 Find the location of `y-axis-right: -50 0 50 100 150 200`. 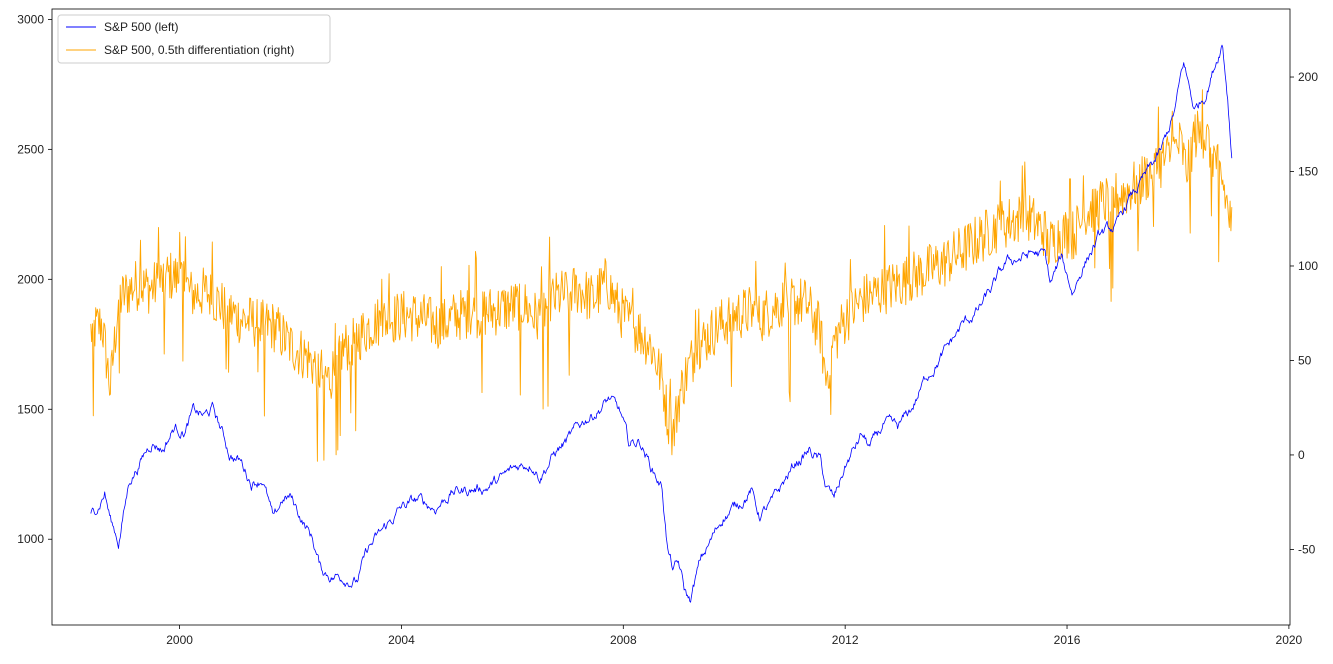

y-axis-right: -50 0 50 100 150 200 is located at coordinates (1304, 313).